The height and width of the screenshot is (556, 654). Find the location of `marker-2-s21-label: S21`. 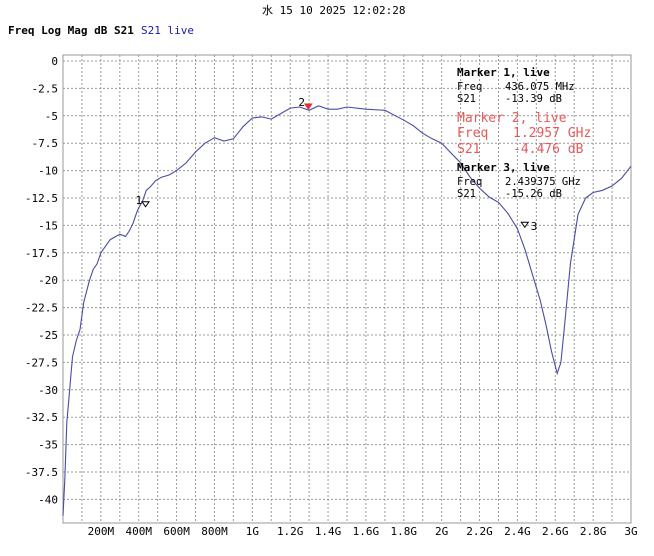

marker-2-s21-label: S21 is located at coordinates (468, 149).